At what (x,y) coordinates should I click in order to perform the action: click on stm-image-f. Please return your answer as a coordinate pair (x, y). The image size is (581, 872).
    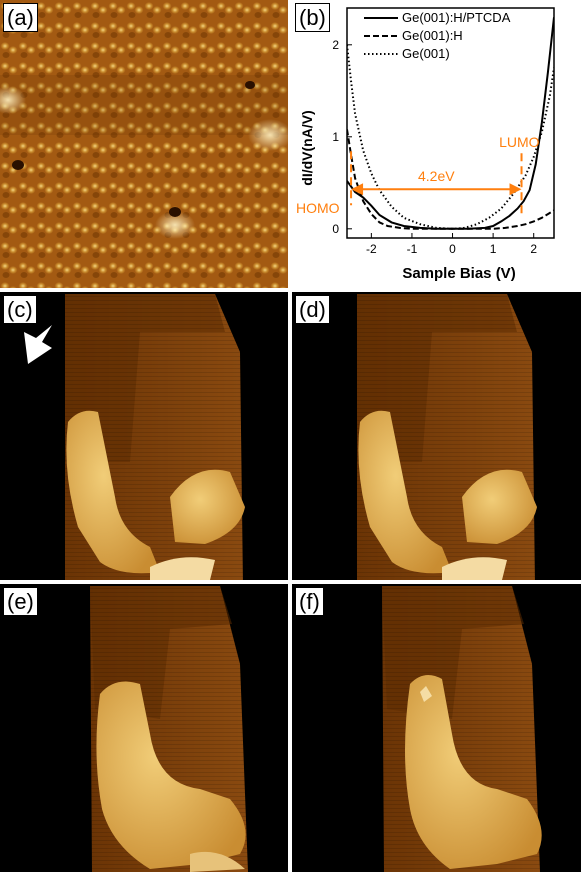
    Looking at the image, I should click on (462, 729).